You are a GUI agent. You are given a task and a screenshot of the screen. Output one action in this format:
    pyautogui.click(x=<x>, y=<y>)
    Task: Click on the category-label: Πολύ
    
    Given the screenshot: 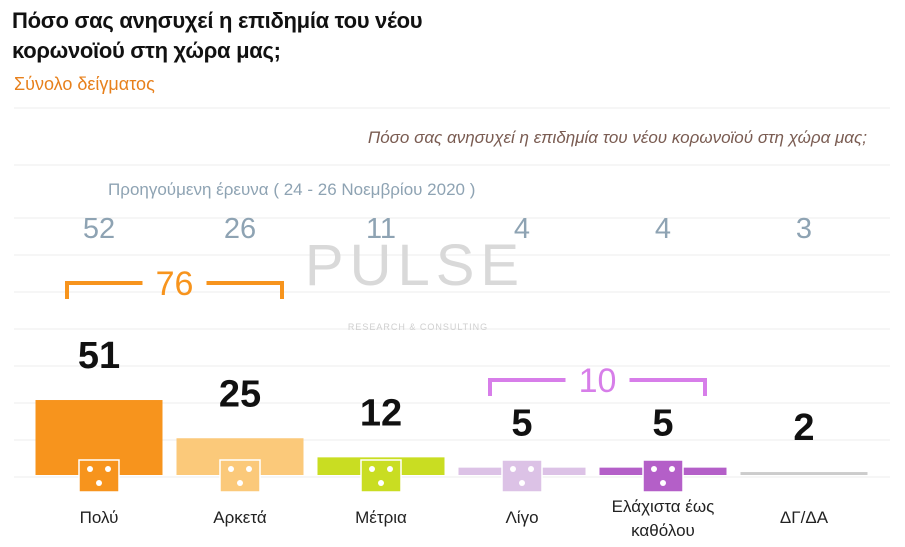 What is the action you would take?
    pyautogui.click(x=99, y=517)
    